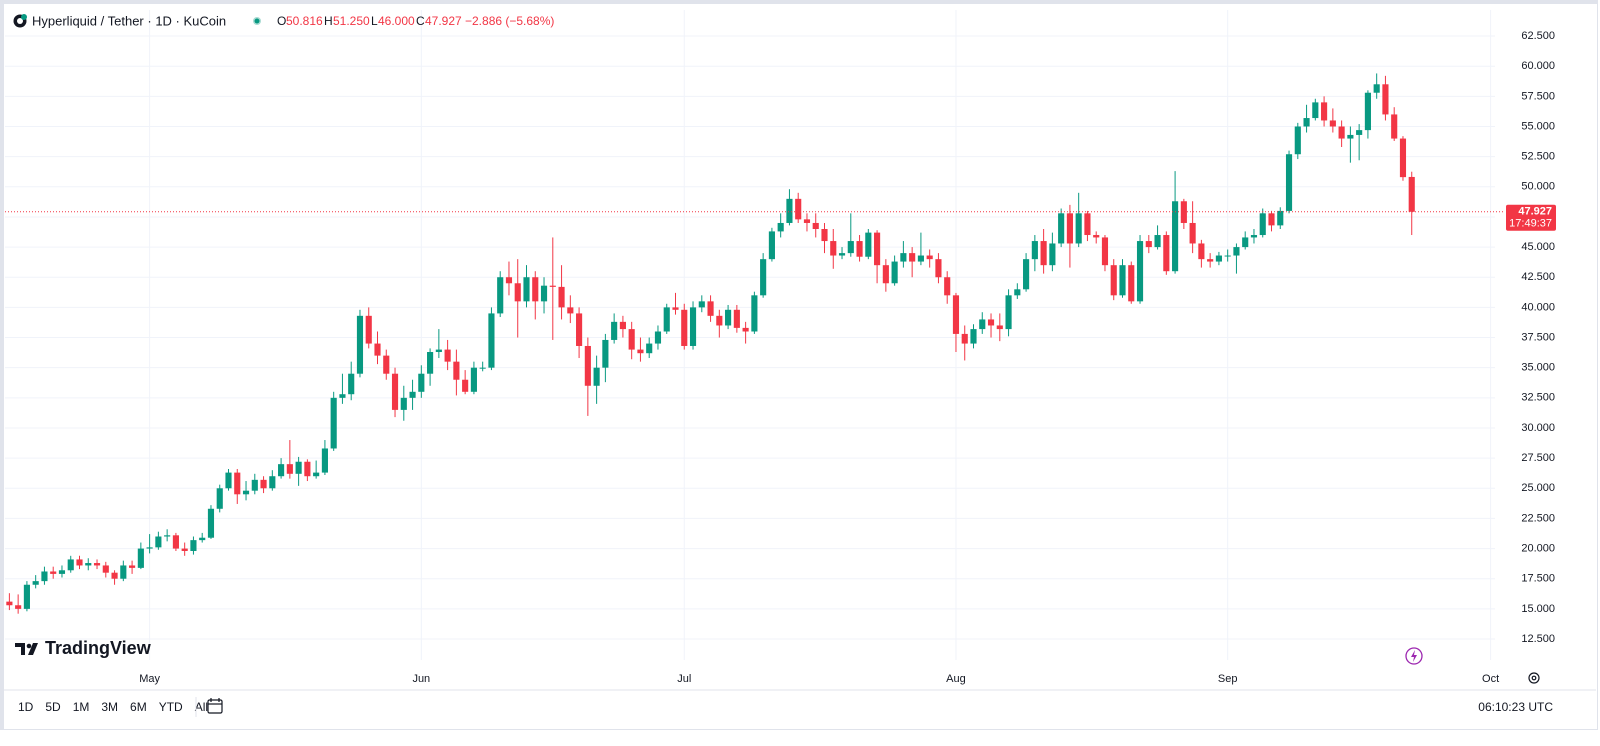 The height and width of the screenshot is (746, 1600). What do you see at coordinates (138, 707) in the screenshot?
I see `range-button: 6M` at bounding box center [138, 707].